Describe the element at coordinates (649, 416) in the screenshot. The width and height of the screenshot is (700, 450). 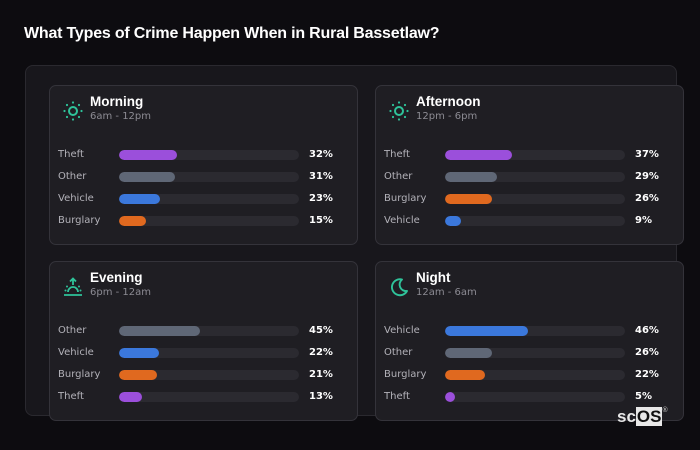
I see `logo-os: OS` at that location.